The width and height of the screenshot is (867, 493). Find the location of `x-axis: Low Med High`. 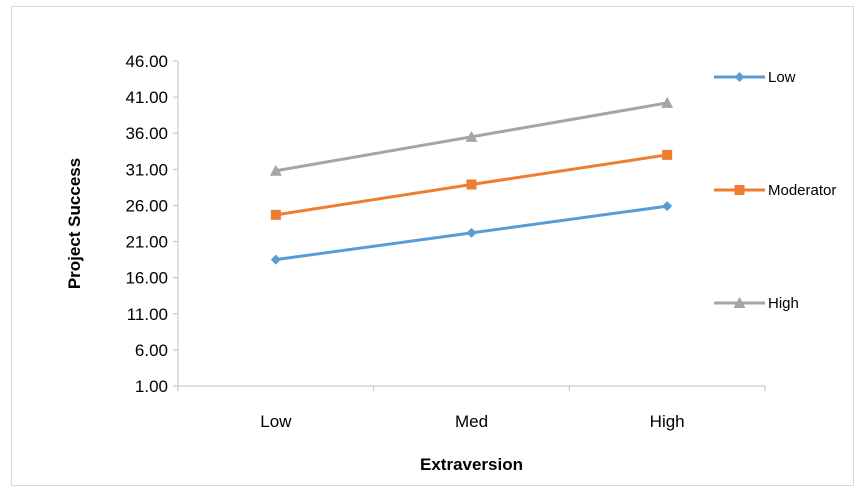

x-axis: Low Med High is located at coordinates (471, 408).